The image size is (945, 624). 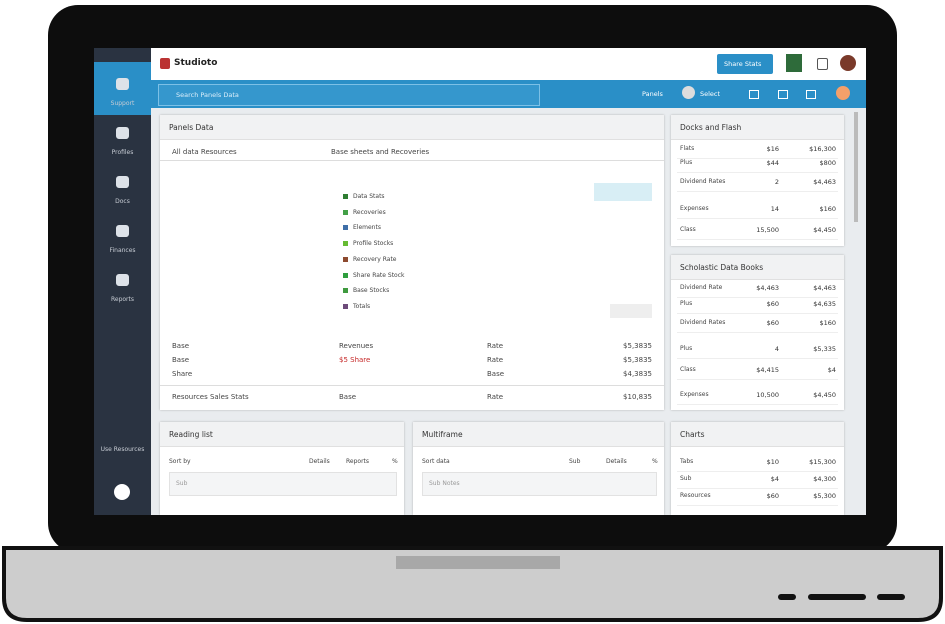 I want to click on row-value: $4, so click(x=774, y=479).